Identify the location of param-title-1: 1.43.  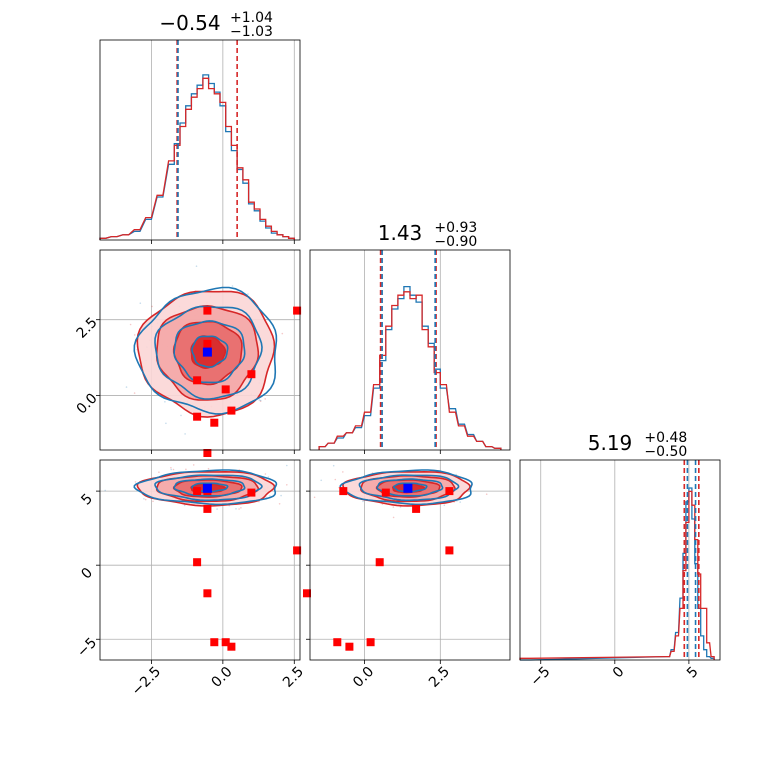
(400, 233).